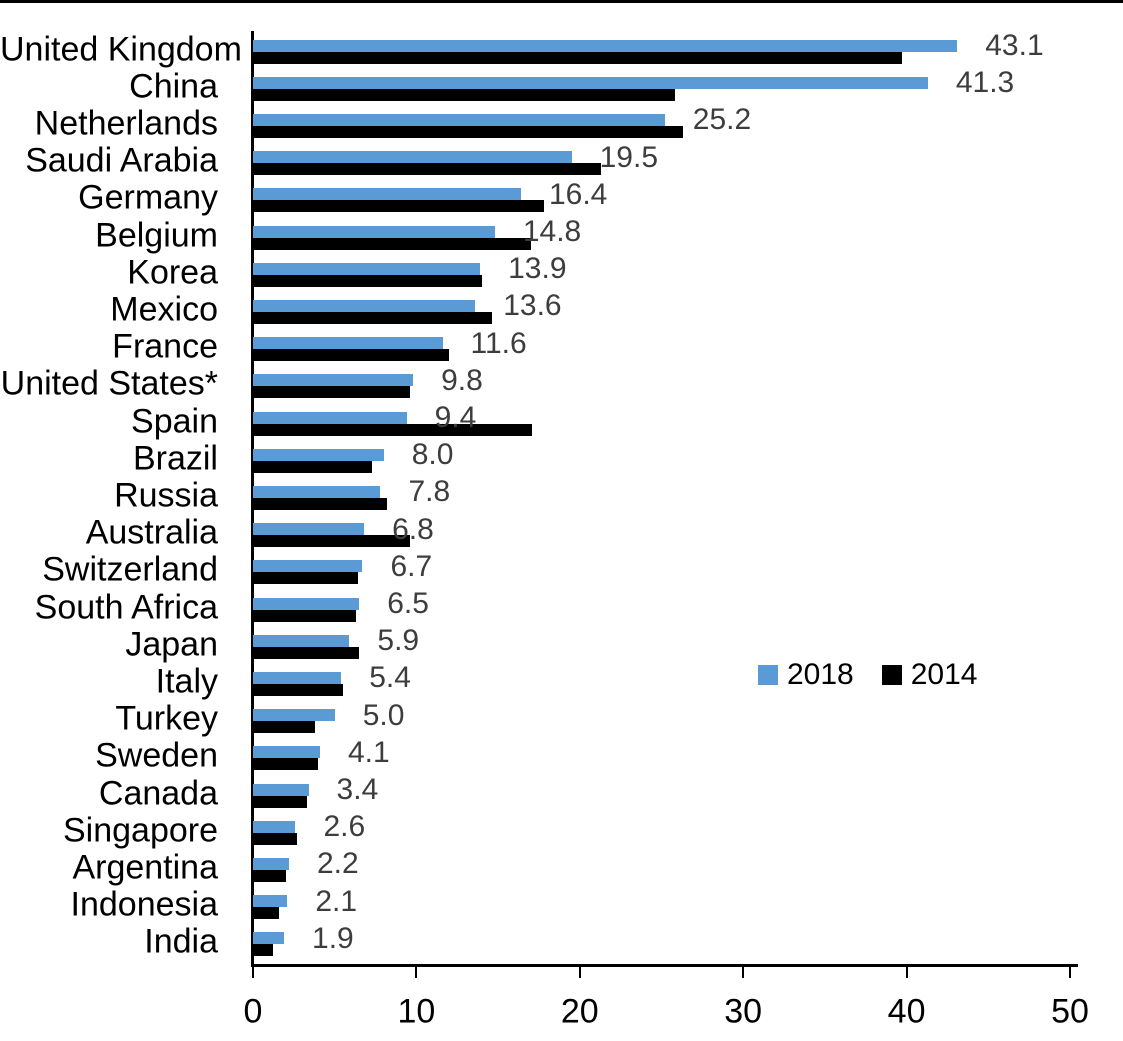 This screenshot has width=1123, height=1041. I want to click on value-label: 3.4, so click(357, 789).